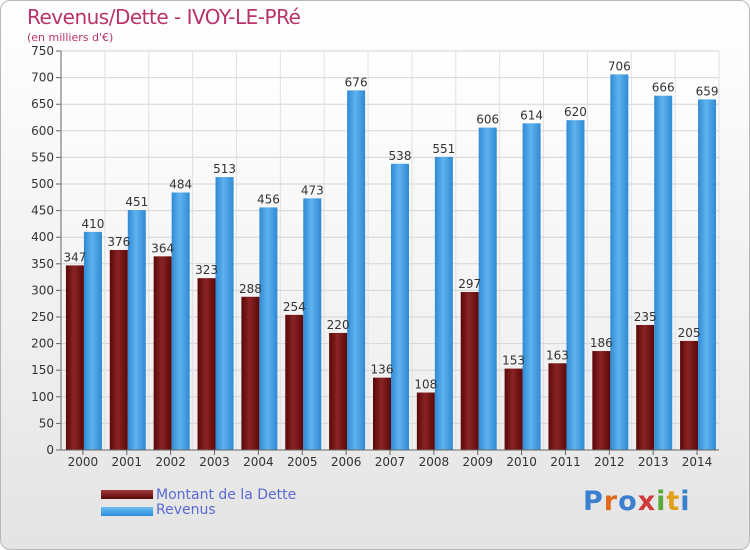  What do you see at coordinates (42, 211) in the screenshot?
I see `y-tick-label: 450` at bounding box center [42, 211].